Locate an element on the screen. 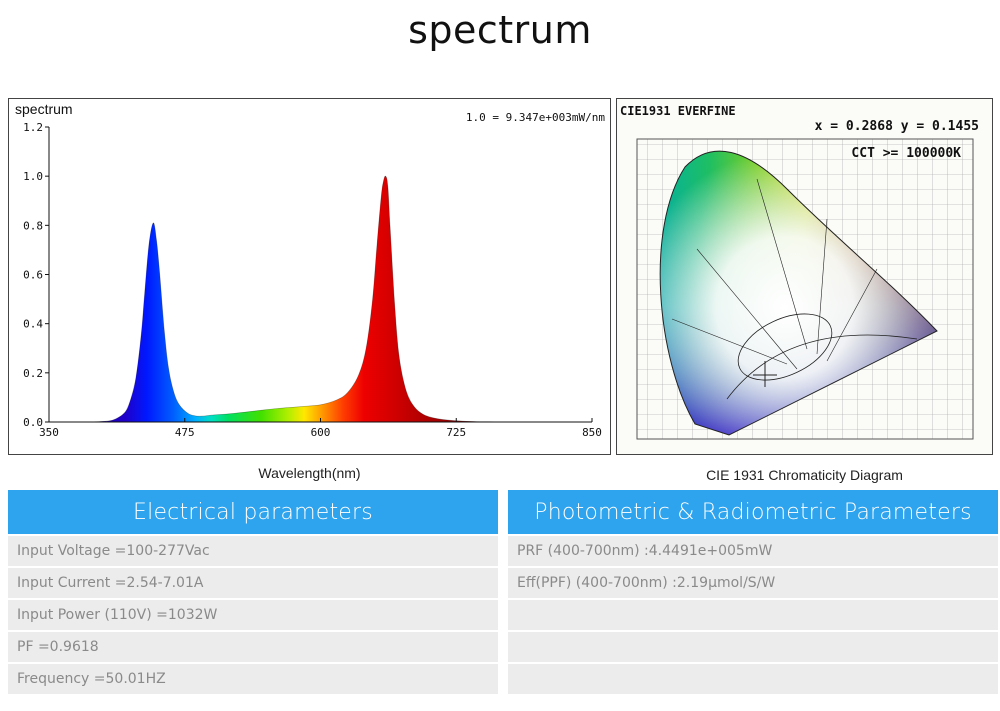 This screenshot has width=1000, height=711. x-tick-label: 600 is located at coordinates (321, 432).